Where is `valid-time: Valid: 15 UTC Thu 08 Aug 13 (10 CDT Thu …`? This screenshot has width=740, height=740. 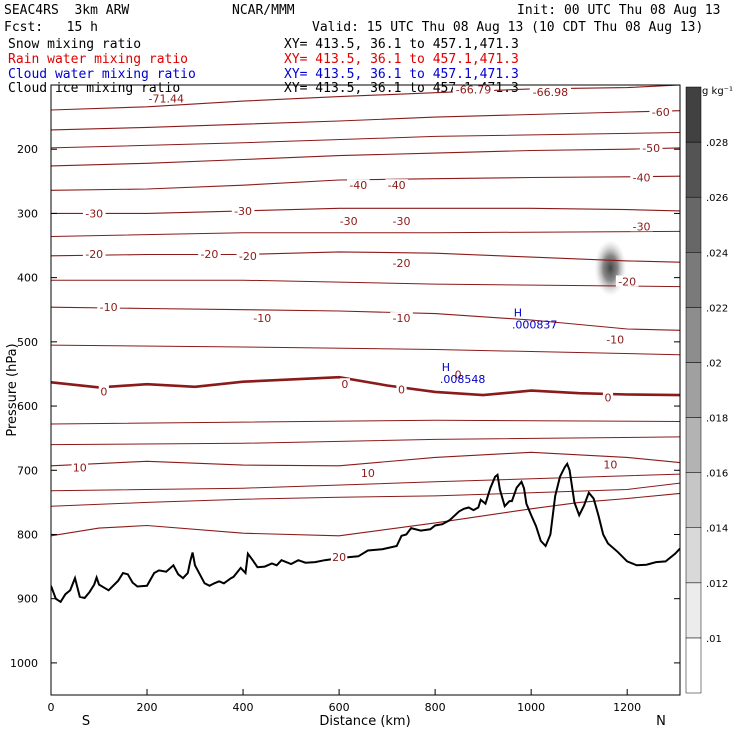
valid-time: Valid: 15 UTC Thu 08 Aug 13 (10 CDT Thu … is located at coordinates (508, 27).